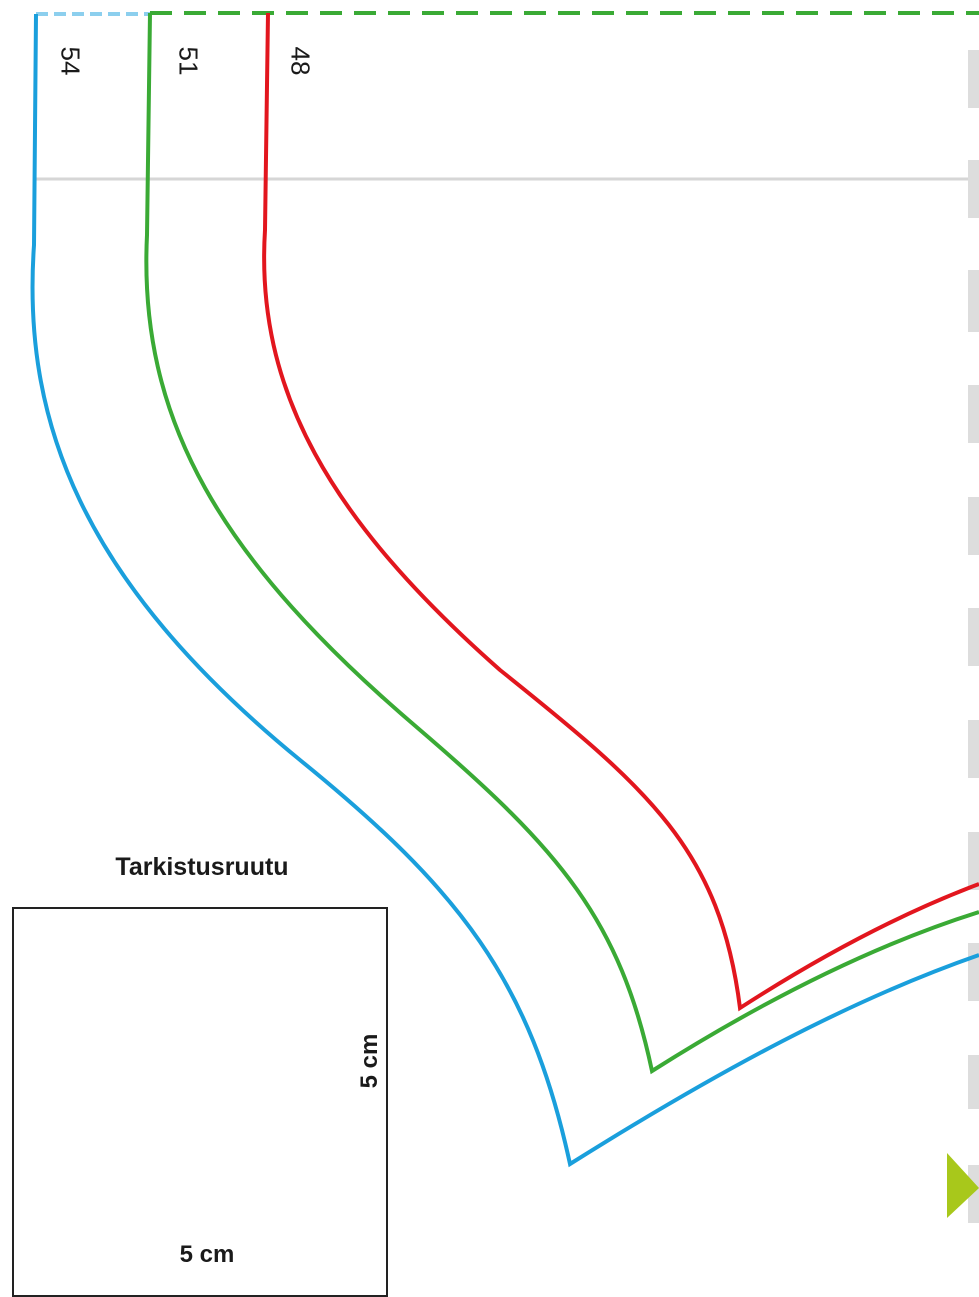 Image resolution: width=979 pixels, height=1297 pixels. I want to click on fold-marker-triangle, so click(963, 1185).